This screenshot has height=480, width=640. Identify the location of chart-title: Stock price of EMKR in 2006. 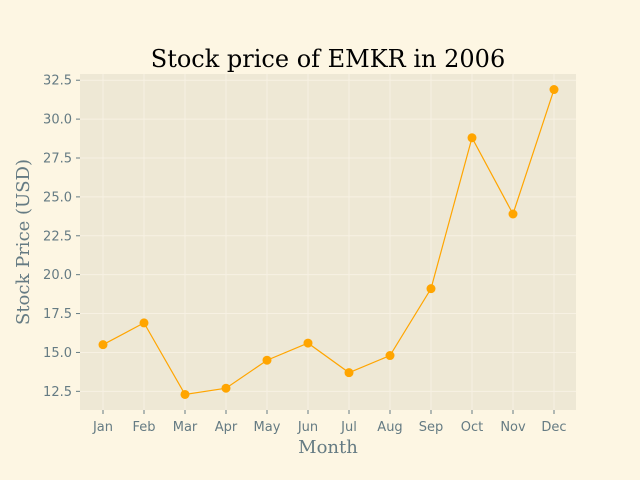
(328, 59).